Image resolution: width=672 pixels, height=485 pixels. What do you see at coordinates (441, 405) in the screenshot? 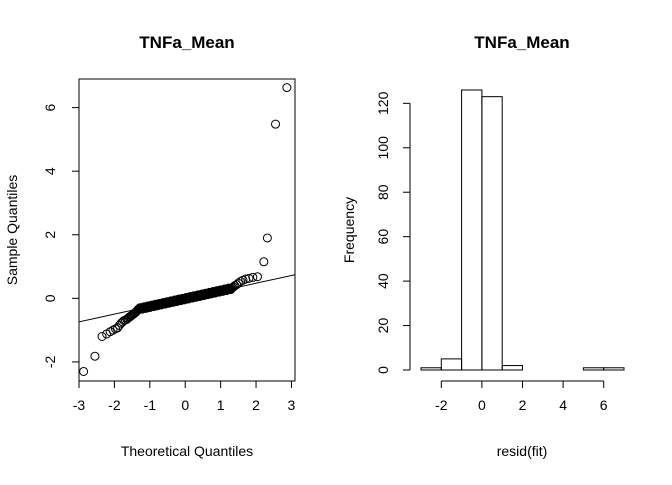
I see `histogram-x-tick-label: -2` at bounding box center [441, 405].